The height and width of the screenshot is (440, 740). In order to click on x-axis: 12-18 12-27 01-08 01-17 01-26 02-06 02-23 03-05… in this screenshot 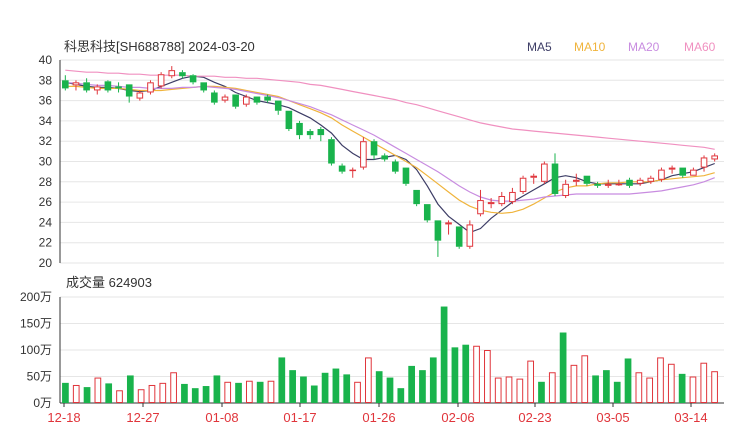, I will do `click(377, 414)`.